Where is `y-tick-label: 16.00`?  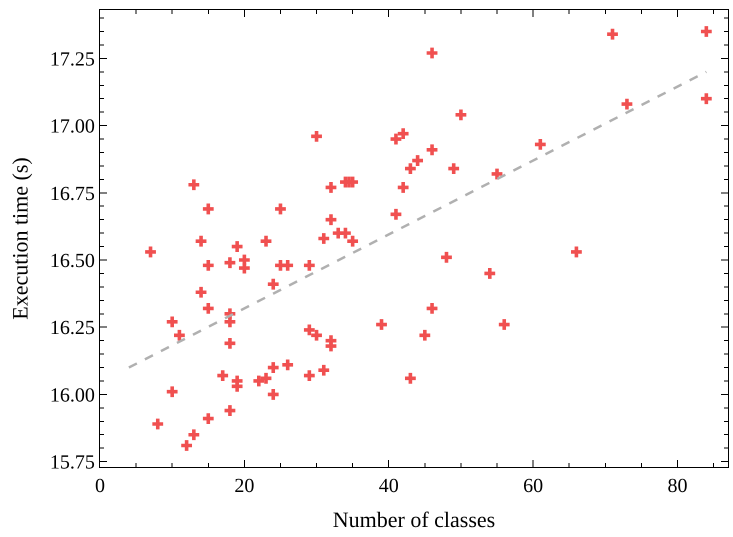 y-tick-label: 16.00 is located at coordinates (72, 395).